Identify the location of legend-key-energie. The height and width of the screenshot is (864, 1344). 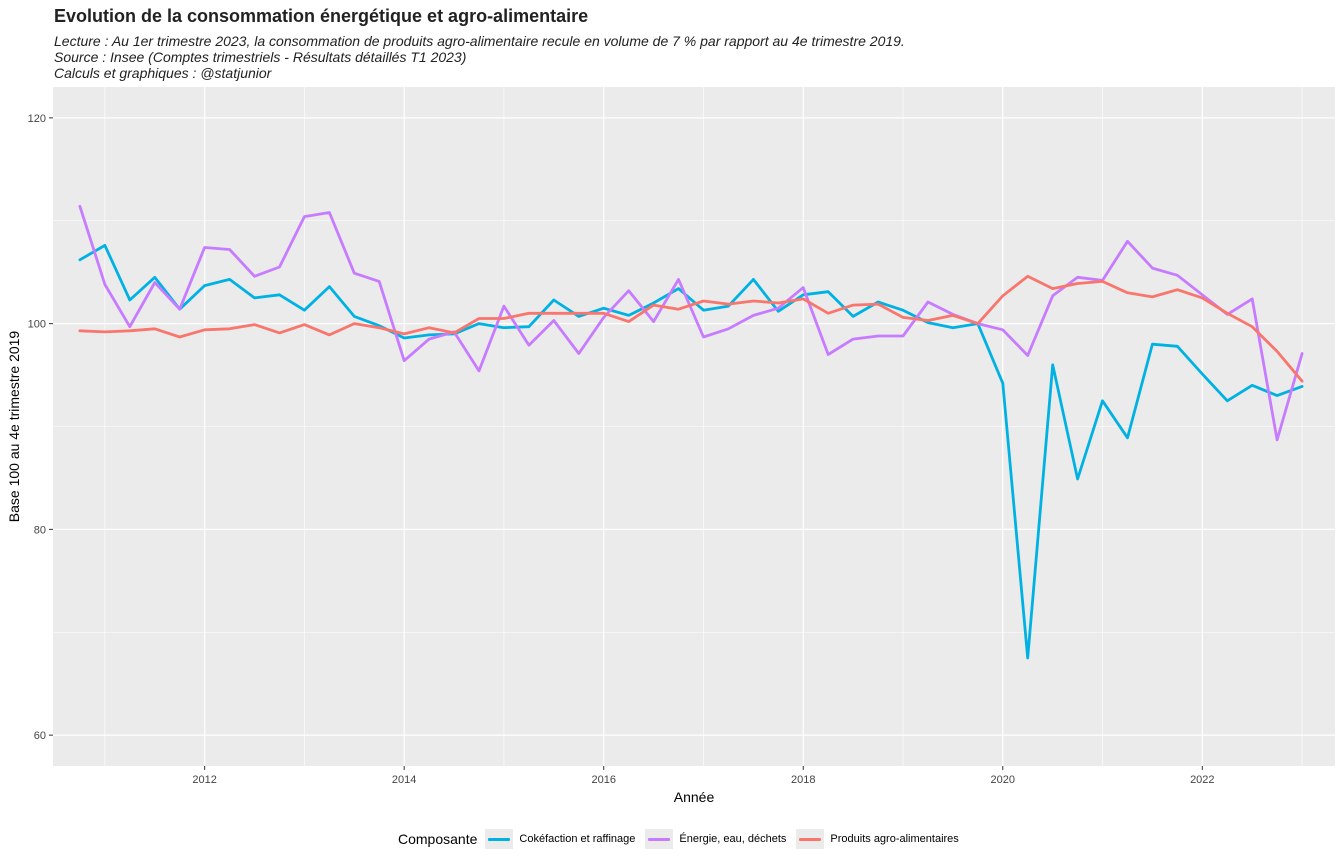
(659, 839).